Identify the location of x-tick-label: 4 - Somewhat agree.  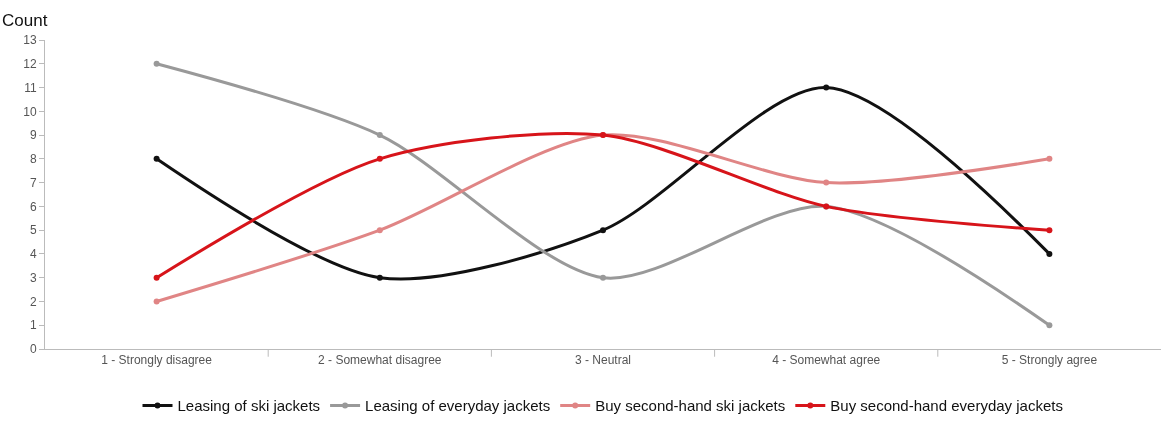
(826, 360).